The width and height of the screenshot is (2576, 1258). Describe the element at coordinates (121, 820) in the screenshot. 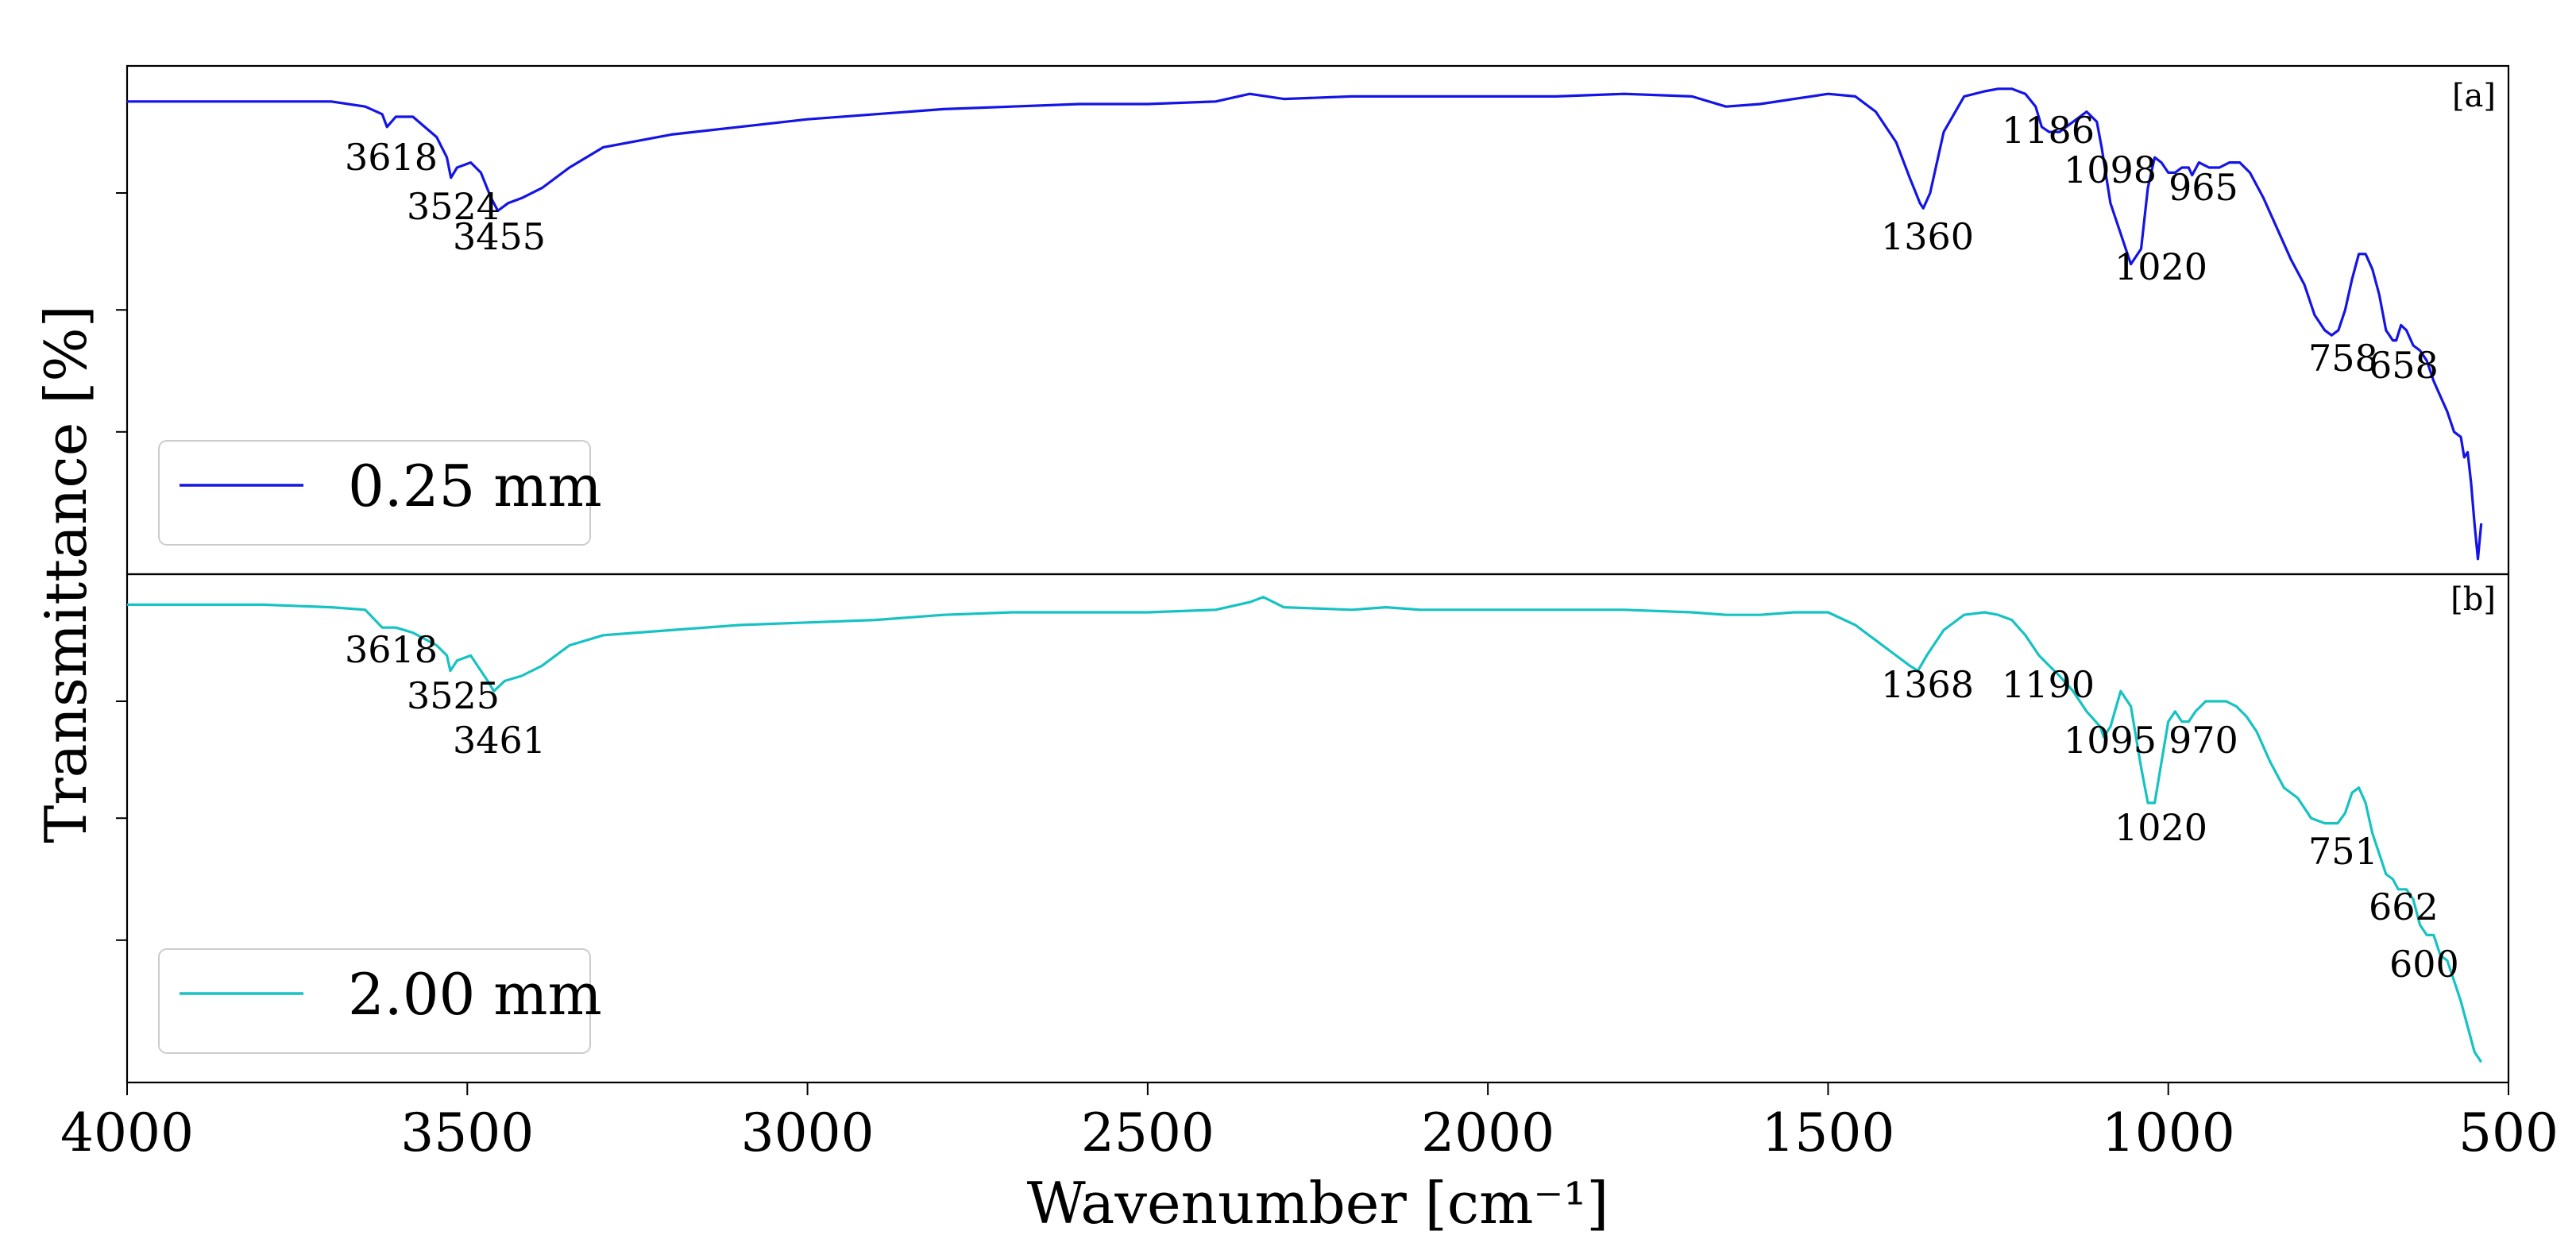

I see `panel-b-yticks` at that location.